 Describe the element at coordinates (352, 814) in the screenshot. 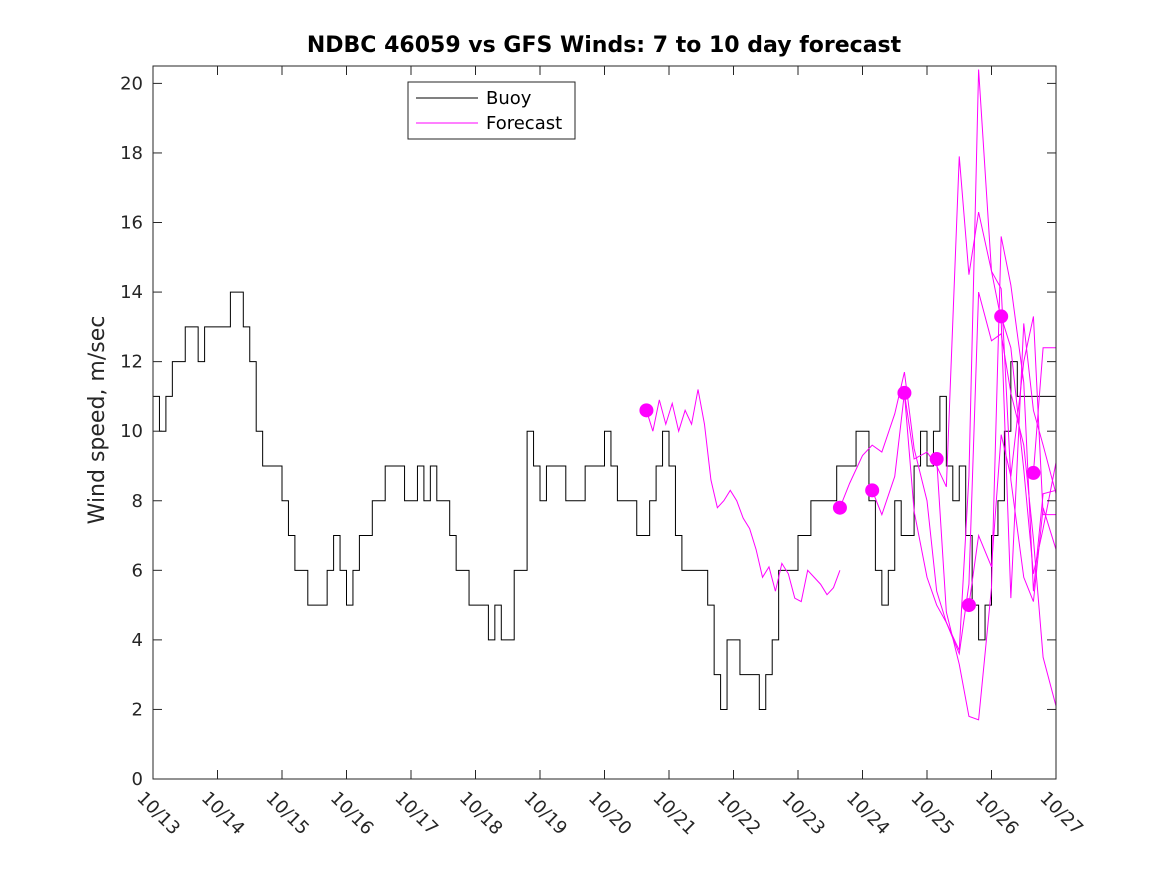

I see `x-tick-label: 10/16` at that location.